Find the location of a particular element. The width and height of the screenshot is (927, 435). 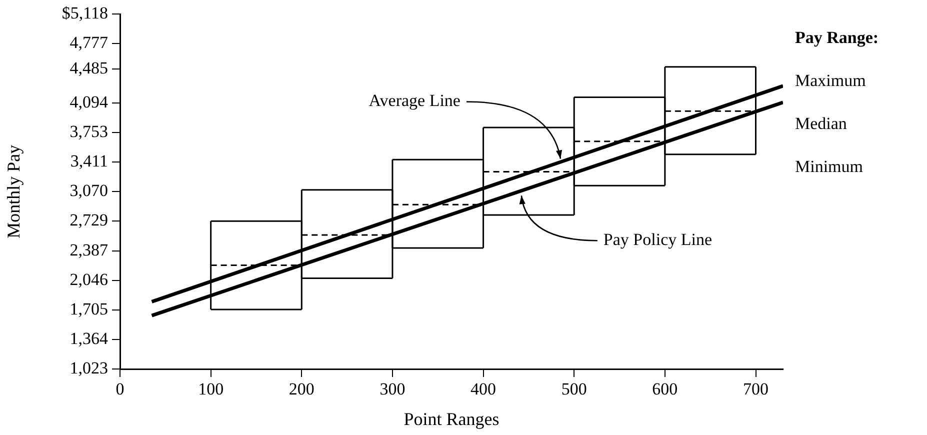

text: Maximum is located at coordinates (831, 81).